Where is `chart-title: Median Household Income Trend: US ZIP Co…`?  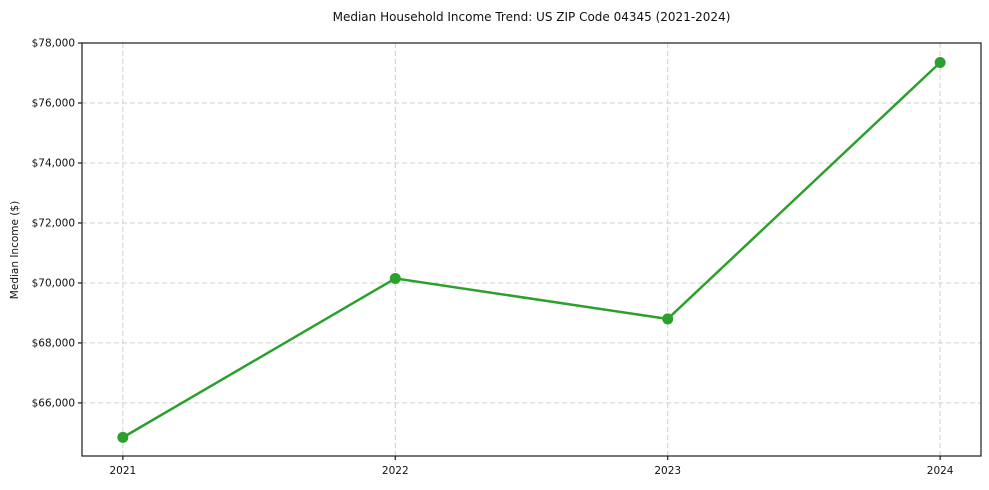
chart-title: Median Household Income Trend: US ZIP Co… is located at coordinates (531, 17).